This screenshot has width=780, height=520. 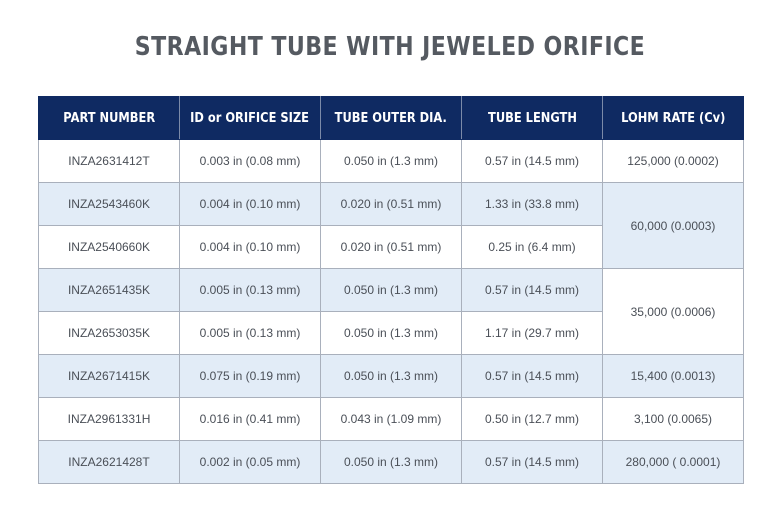 I want to click on cell-tube-length: 0.50 in (12.7 mm), so click(x=532, y=419).